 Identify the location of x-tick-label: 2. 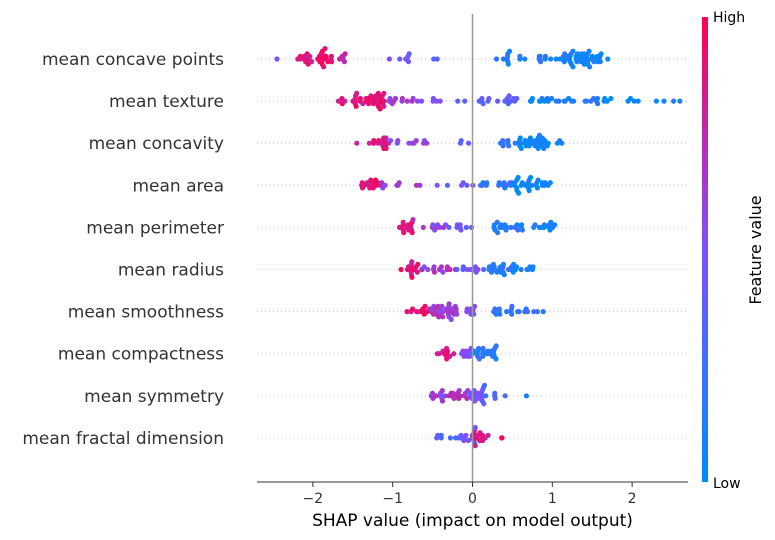
(632, 499).